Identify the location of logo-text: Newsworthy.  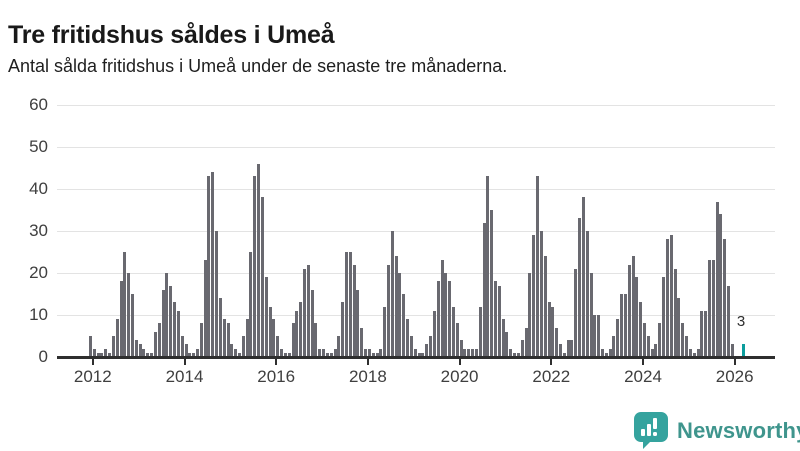
(738, 430).